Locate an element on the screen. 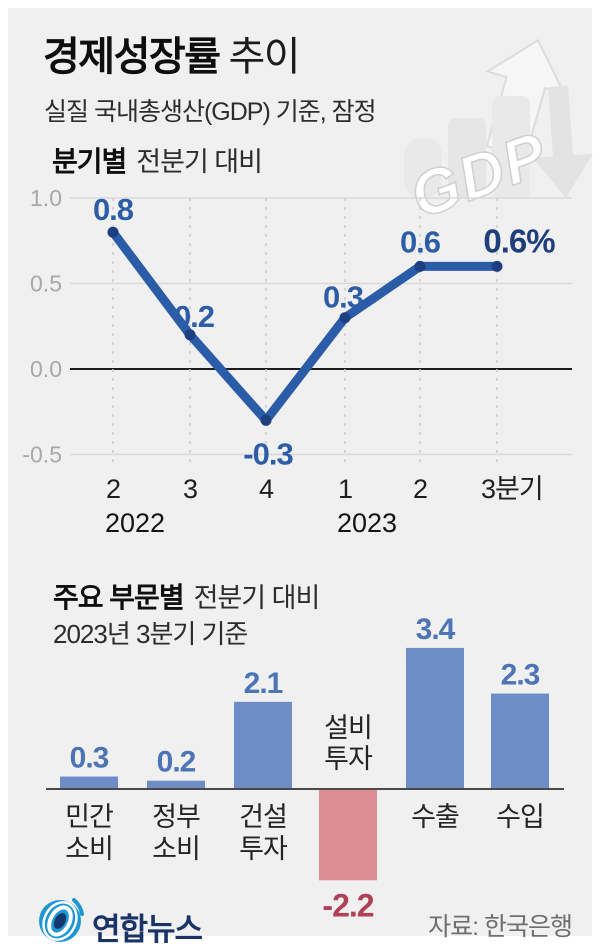 The width and height of the screenshot is (600, 944). page-title-bold: 경제성장률 is located at coordinates (132, 57).